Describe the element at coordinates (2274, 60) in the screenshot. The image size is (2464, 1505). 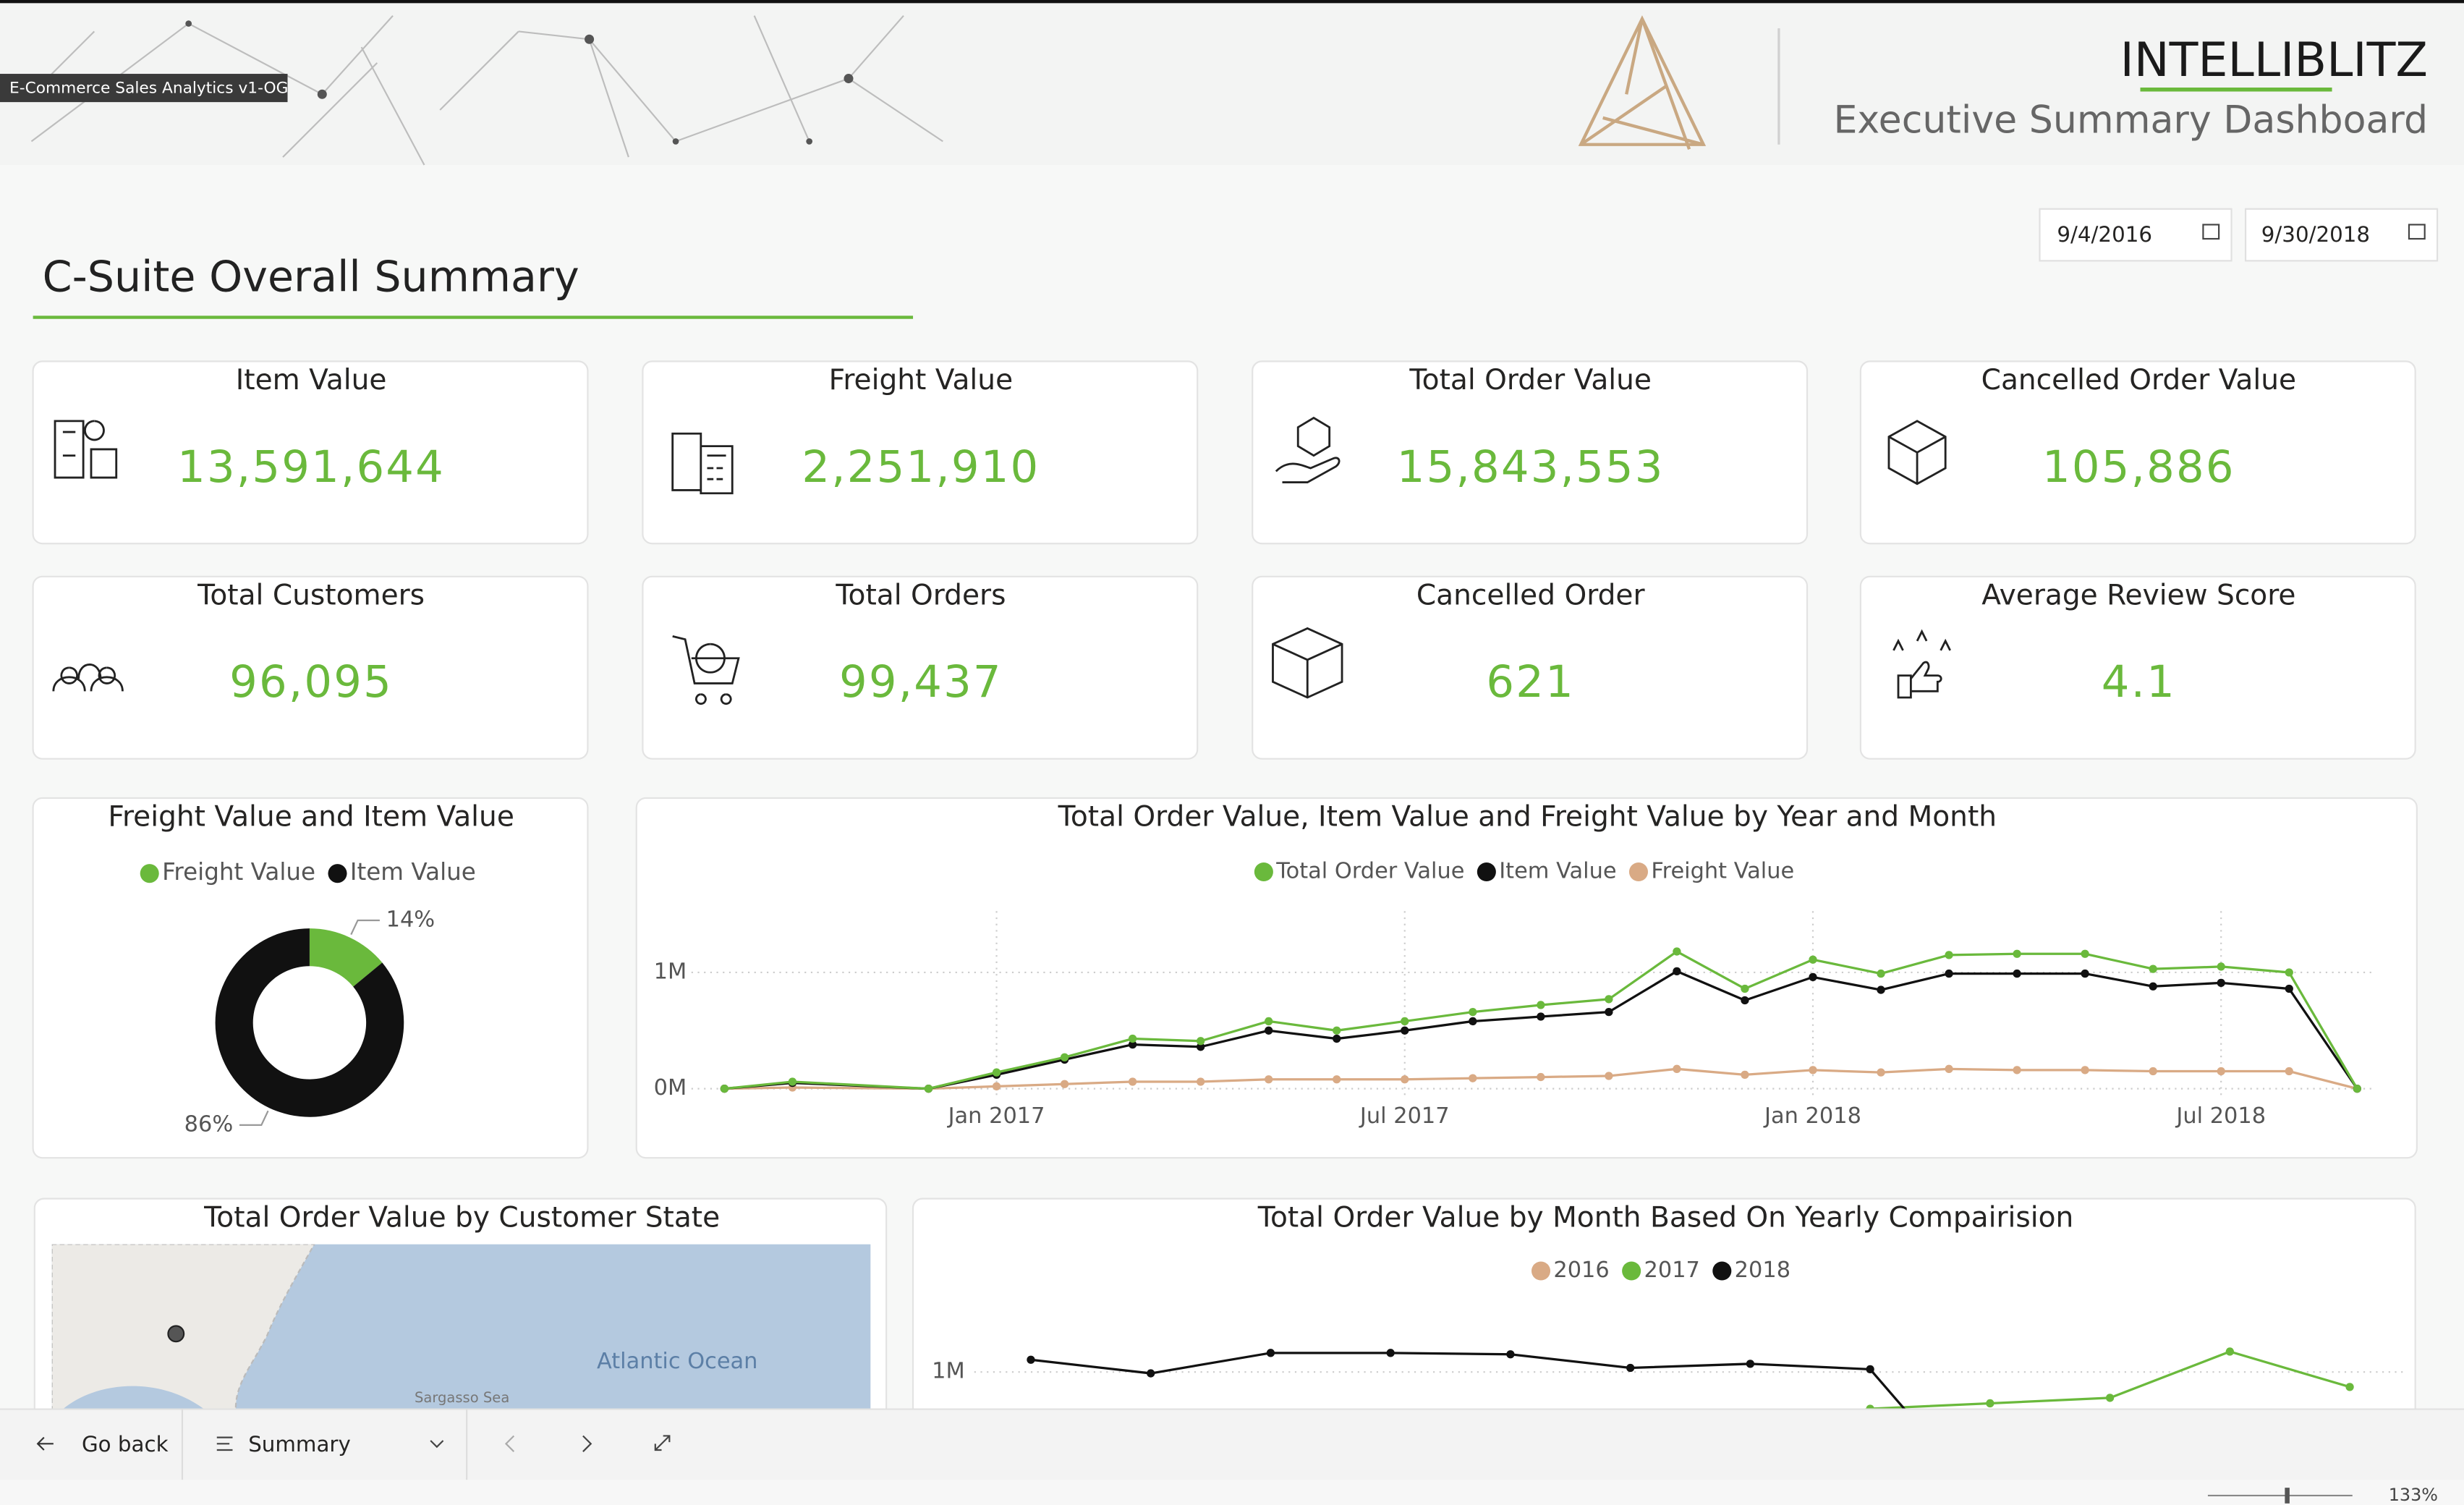
I see `brand: INTELLIBLITZ` at that location.